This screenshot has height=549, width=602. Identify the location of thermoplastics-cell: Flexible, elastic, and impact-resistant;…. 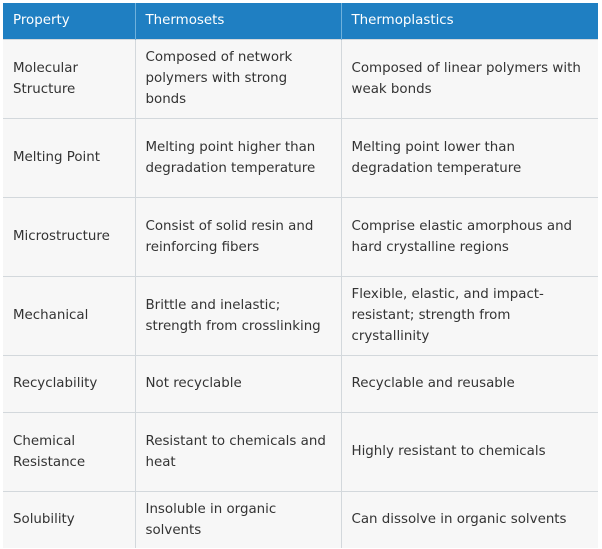
(469, 315).